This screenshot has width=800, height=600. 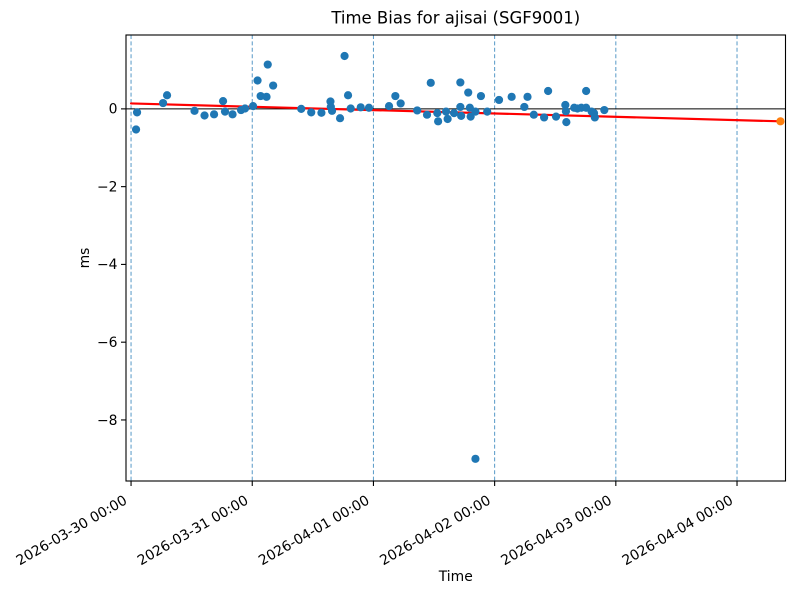 What do you see at coordinates (193, 531) in the screenshot?
I see `x-tick-label: 2026-03-31 00:00` at bounding box center [193, 531].